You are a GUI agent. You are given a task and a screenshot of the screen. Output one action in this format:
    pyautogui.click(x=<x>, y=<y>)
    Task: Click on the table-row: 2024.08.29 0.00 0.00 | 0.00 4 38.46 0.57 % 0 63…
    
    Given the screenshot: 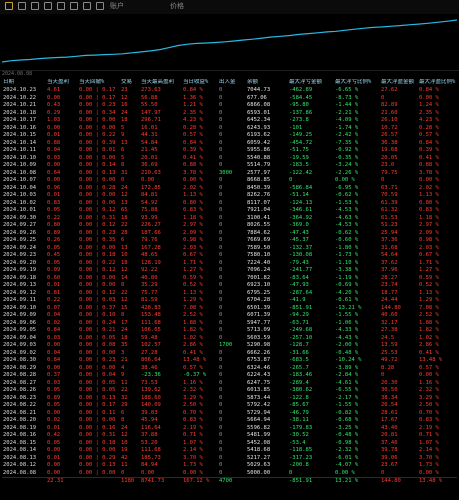 What is the action you would take?
    pyautogui.click(x=229, y=369)
    